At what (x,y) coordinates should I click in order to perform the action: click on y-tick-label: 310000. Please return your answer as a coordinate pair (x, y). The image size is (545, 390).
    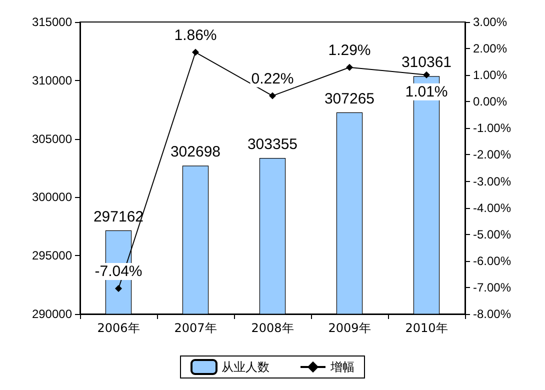
    Looking at the image, I should click on (52, 80).